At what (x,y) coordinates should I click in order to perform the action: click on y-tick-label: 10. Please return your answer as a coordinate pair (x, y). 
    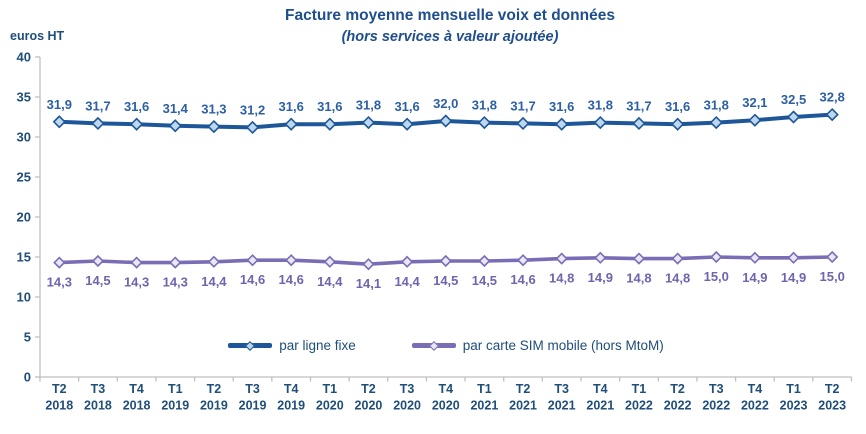
    Looking at the image, I should click on (24, 297).